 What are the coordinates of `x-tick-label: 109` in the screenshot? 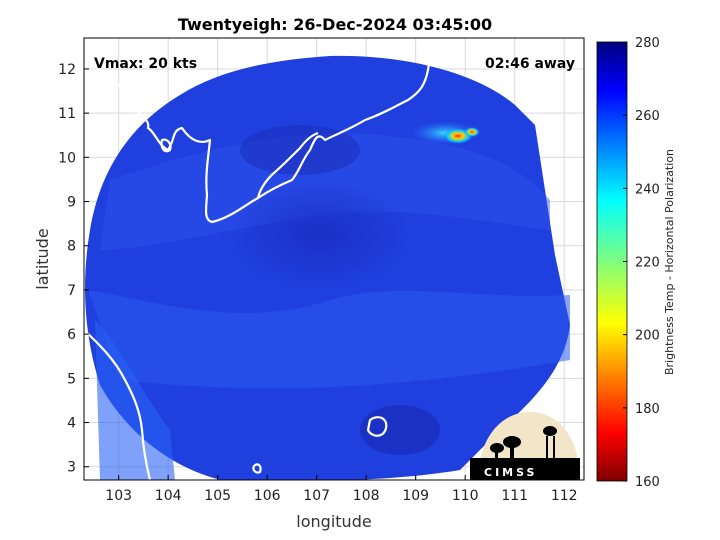 It's located at (415, 496).